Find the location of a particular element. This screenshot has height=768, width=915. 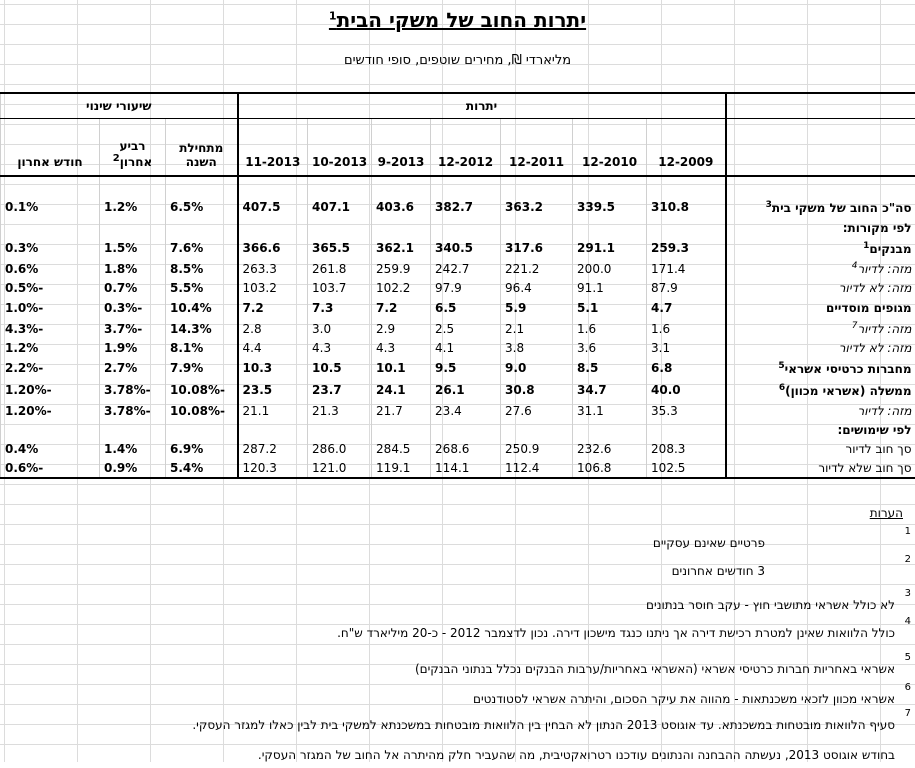

balance-cell: 106.8 is located at coordinates (610, 468).